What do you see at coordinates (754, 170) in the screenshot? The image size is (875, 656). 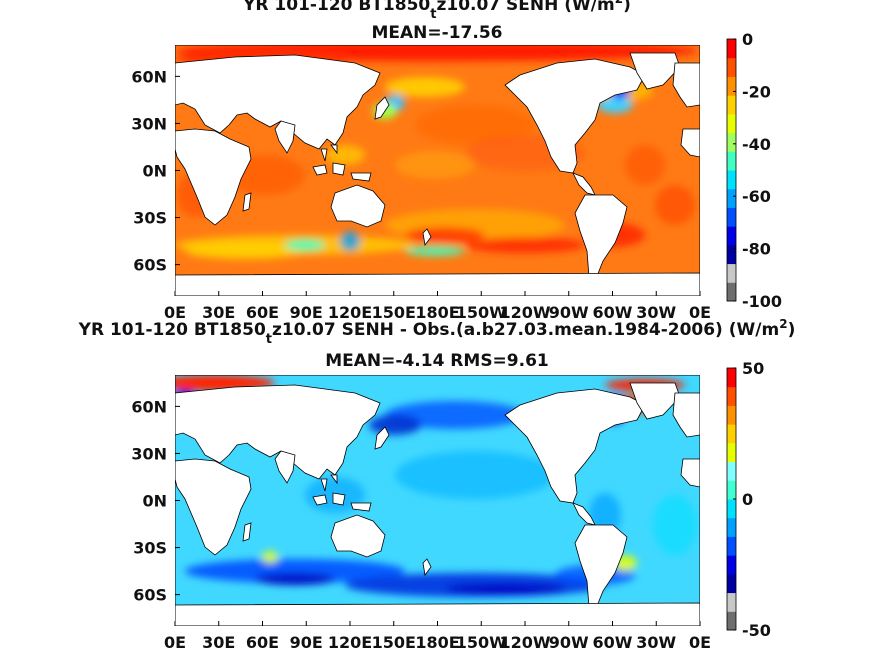 I see `panel-a-colorbar: 0 -20 -40 -60 -80 -100` at bounding box center [754, 170].